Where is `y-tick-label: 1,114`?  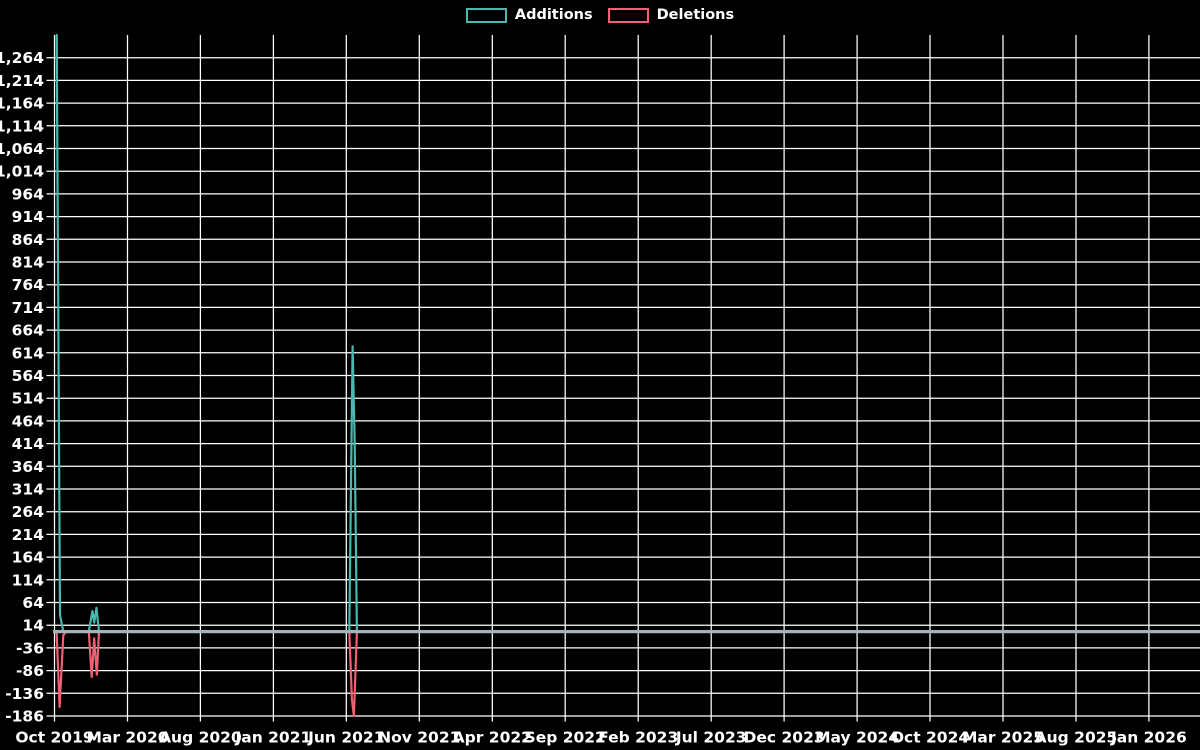
y-tick-label: 1,114 is located at coordinates (22, 126).